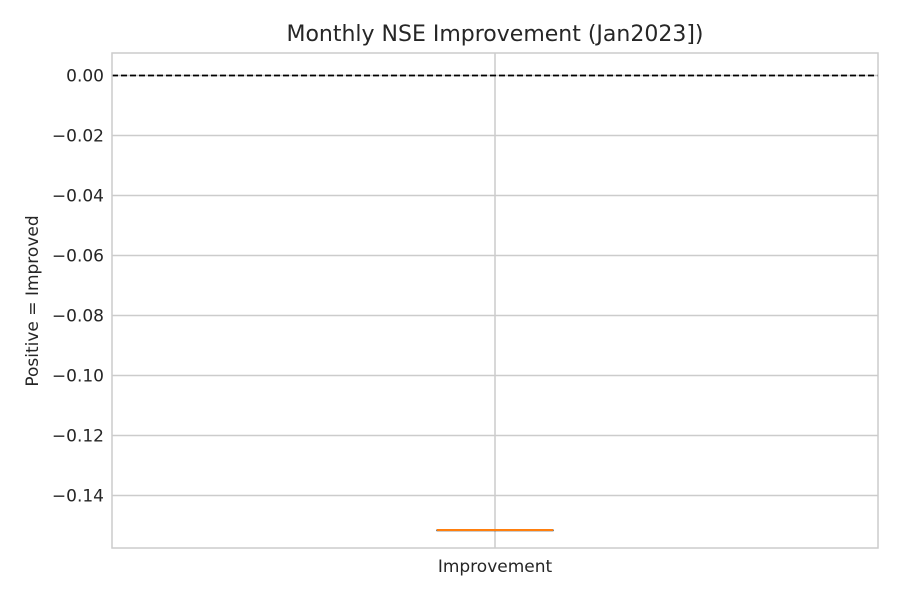 Image resolution: width=900 pixels, height=600 pixels. Describe the element at coordinates (33, 300) in the screenshot. I see `y-axis-label: Positive = Improved` at that location.